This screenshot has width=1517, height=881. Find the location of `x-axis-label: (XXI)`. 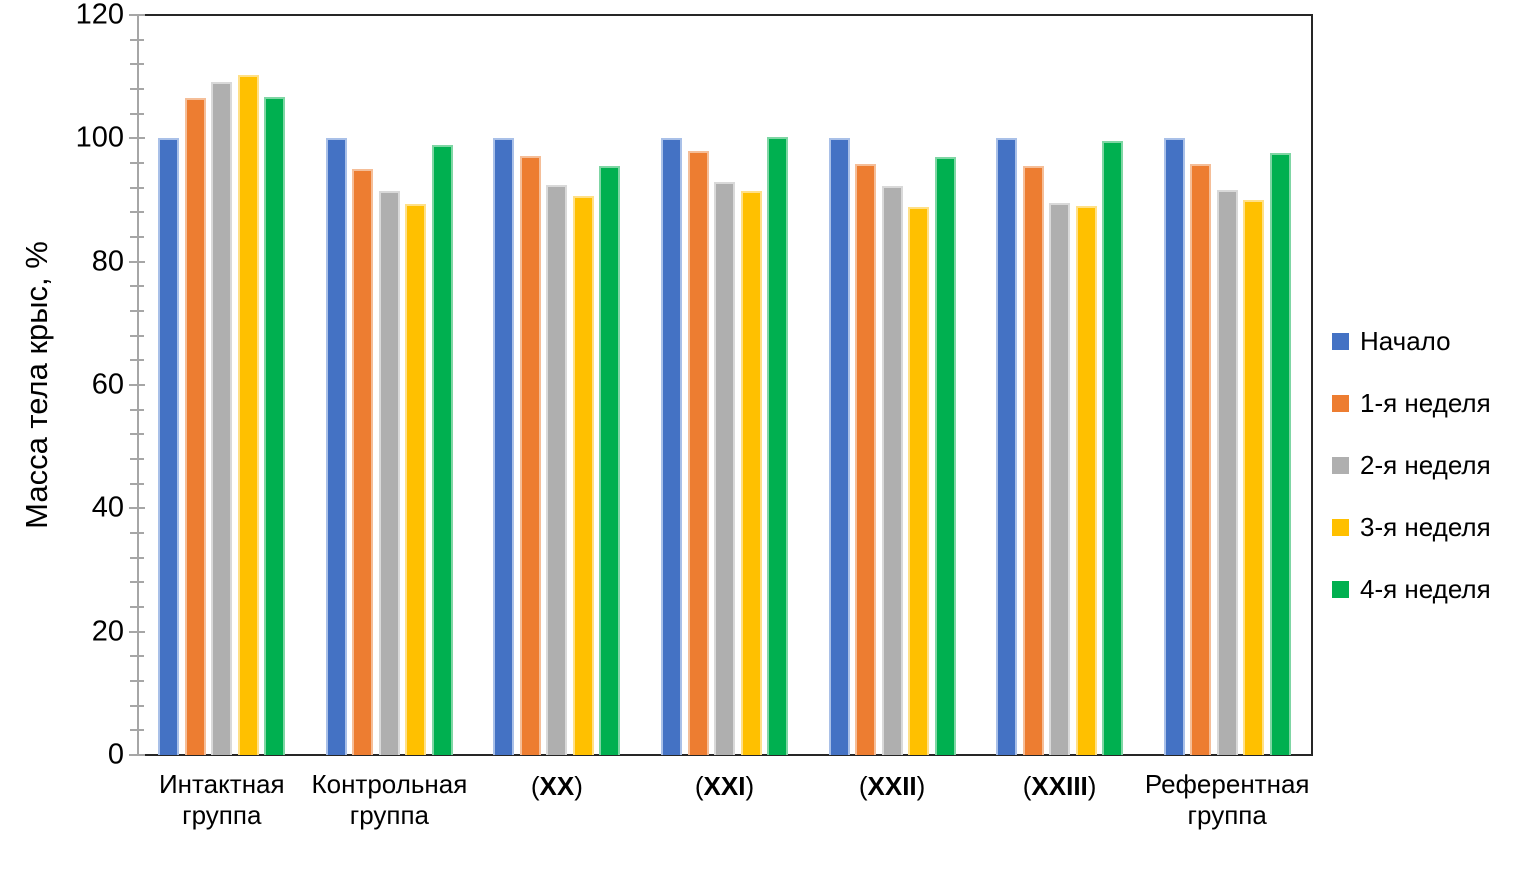

x-axis-label: (XXI) is located at coordinates (724, 786).